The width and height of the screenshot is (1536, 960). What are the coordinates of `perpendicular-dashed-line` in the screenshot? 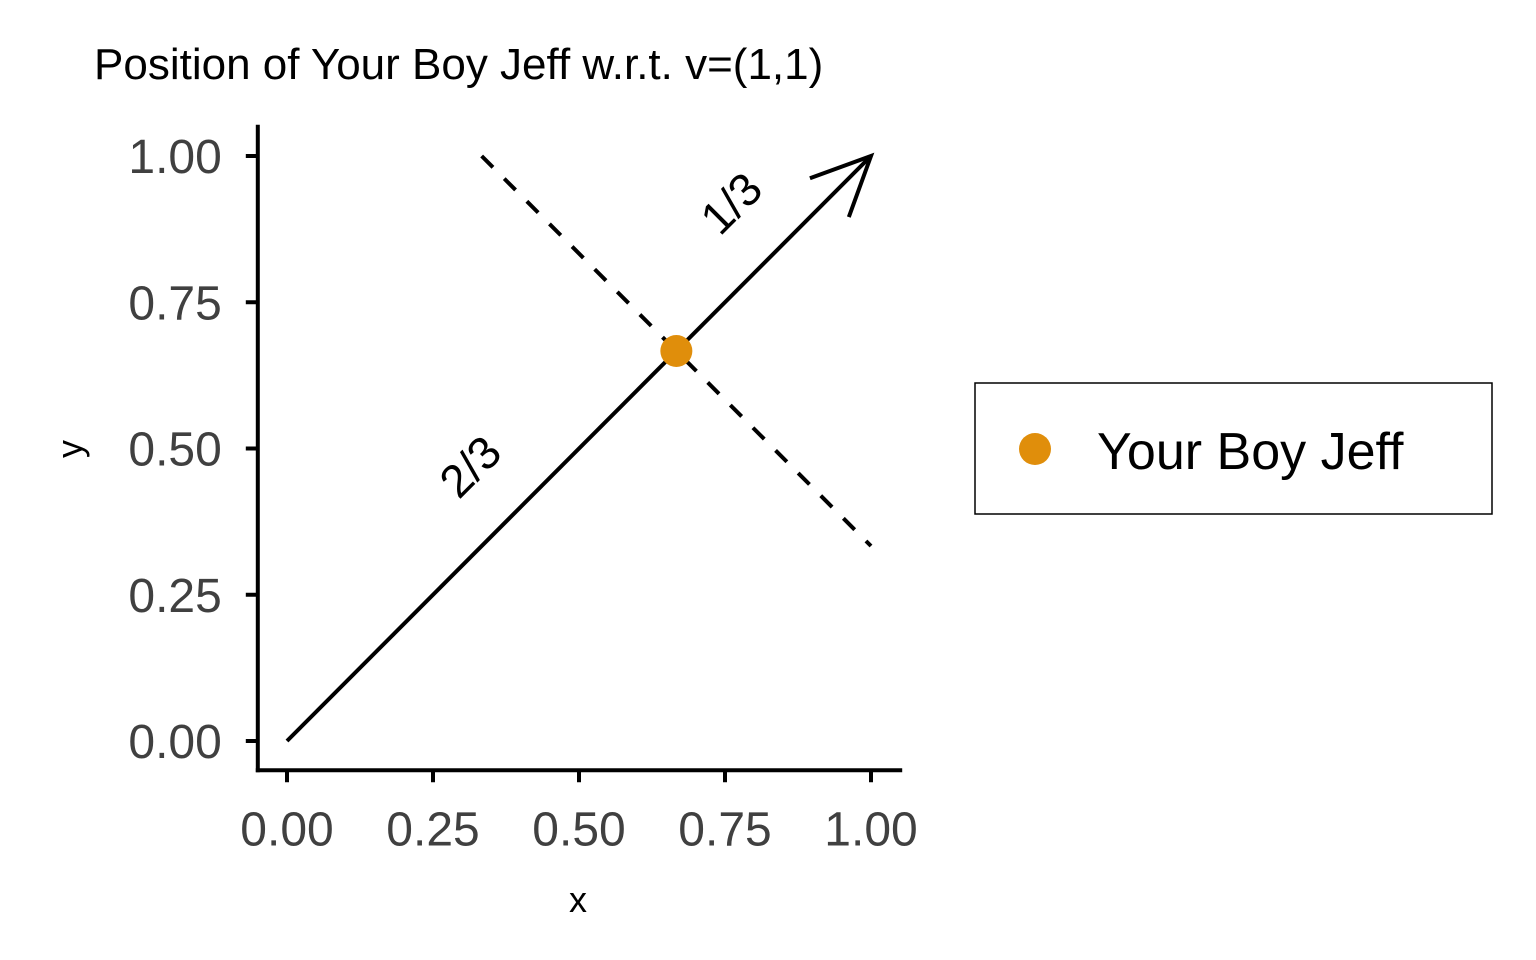 It's located at (676, 351).